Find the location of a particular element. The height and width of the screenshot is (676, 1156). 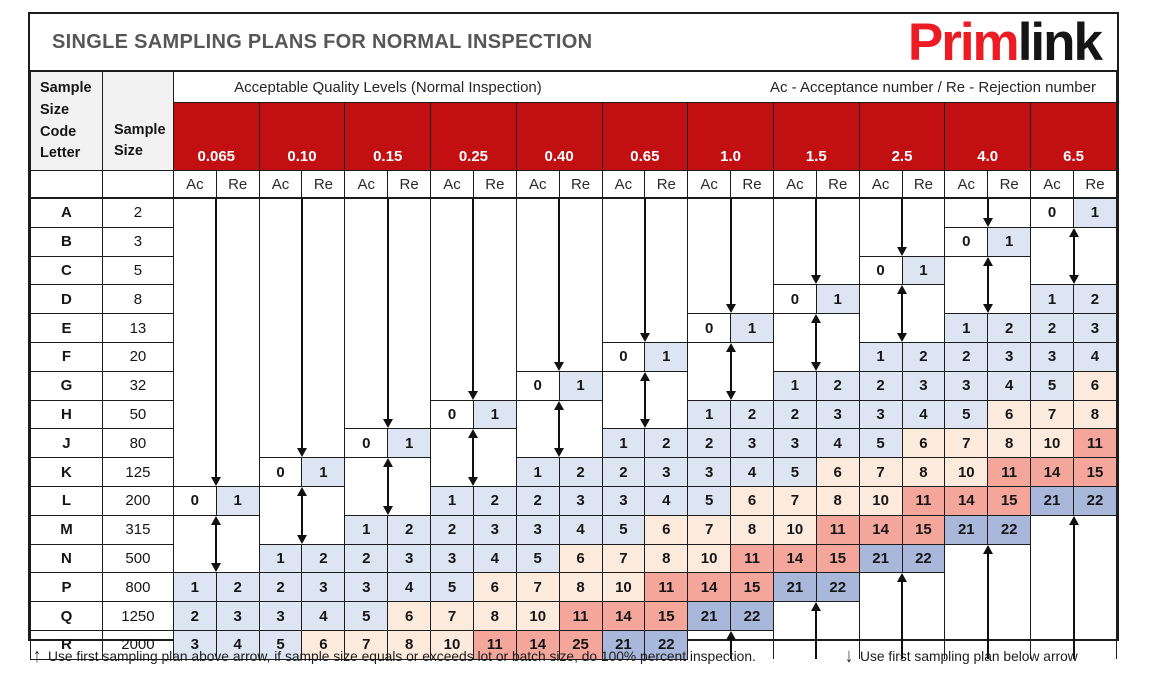

ac-value-cell-0.15-M: 1 is located at coordinates (366, 529).